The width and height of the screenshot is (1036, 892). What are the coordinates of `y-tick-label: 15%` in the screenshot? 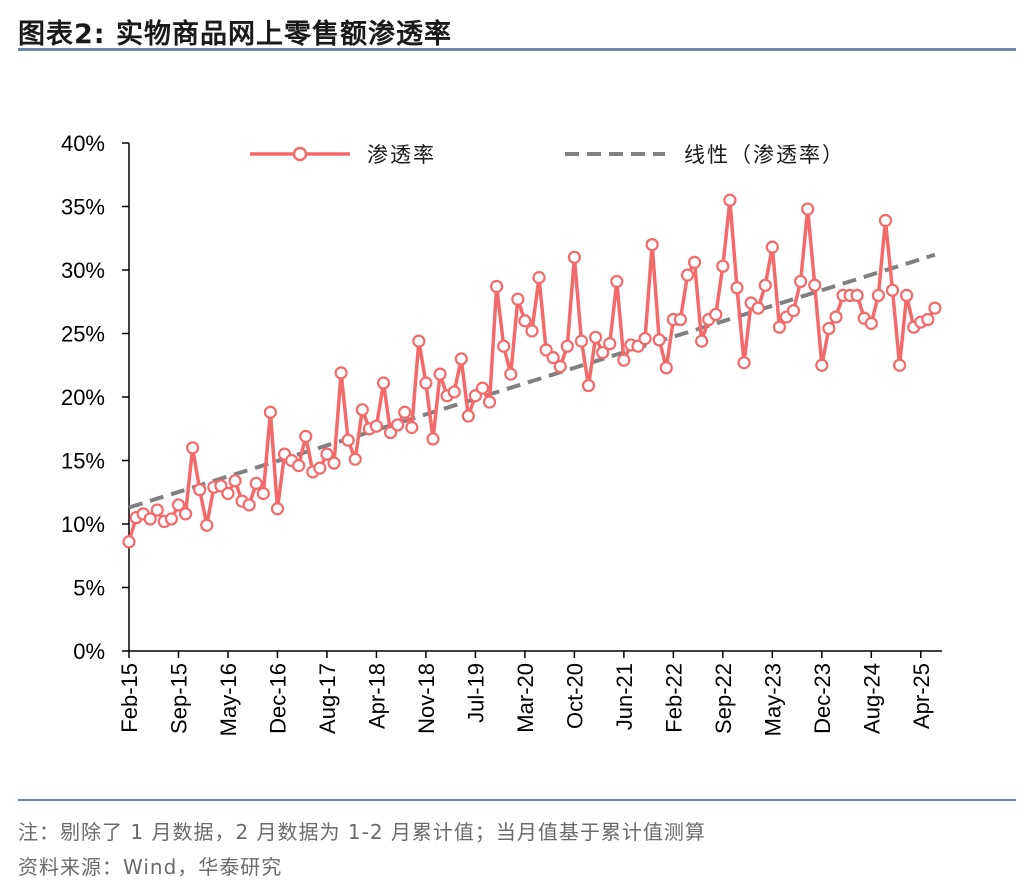 It's located at (83, 461).